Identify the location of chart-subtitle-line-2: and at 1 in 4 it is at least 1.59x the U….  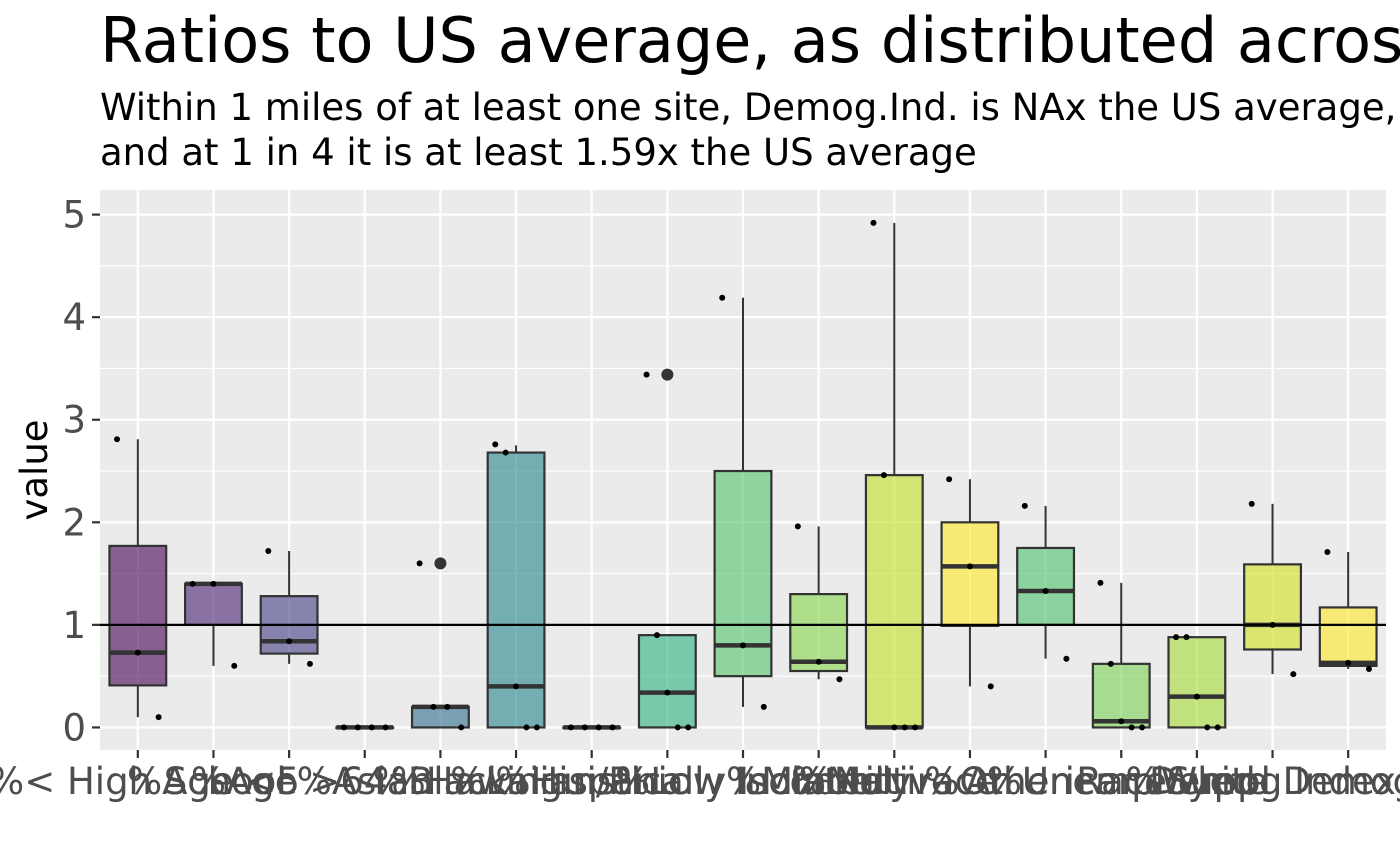
(538, 152).